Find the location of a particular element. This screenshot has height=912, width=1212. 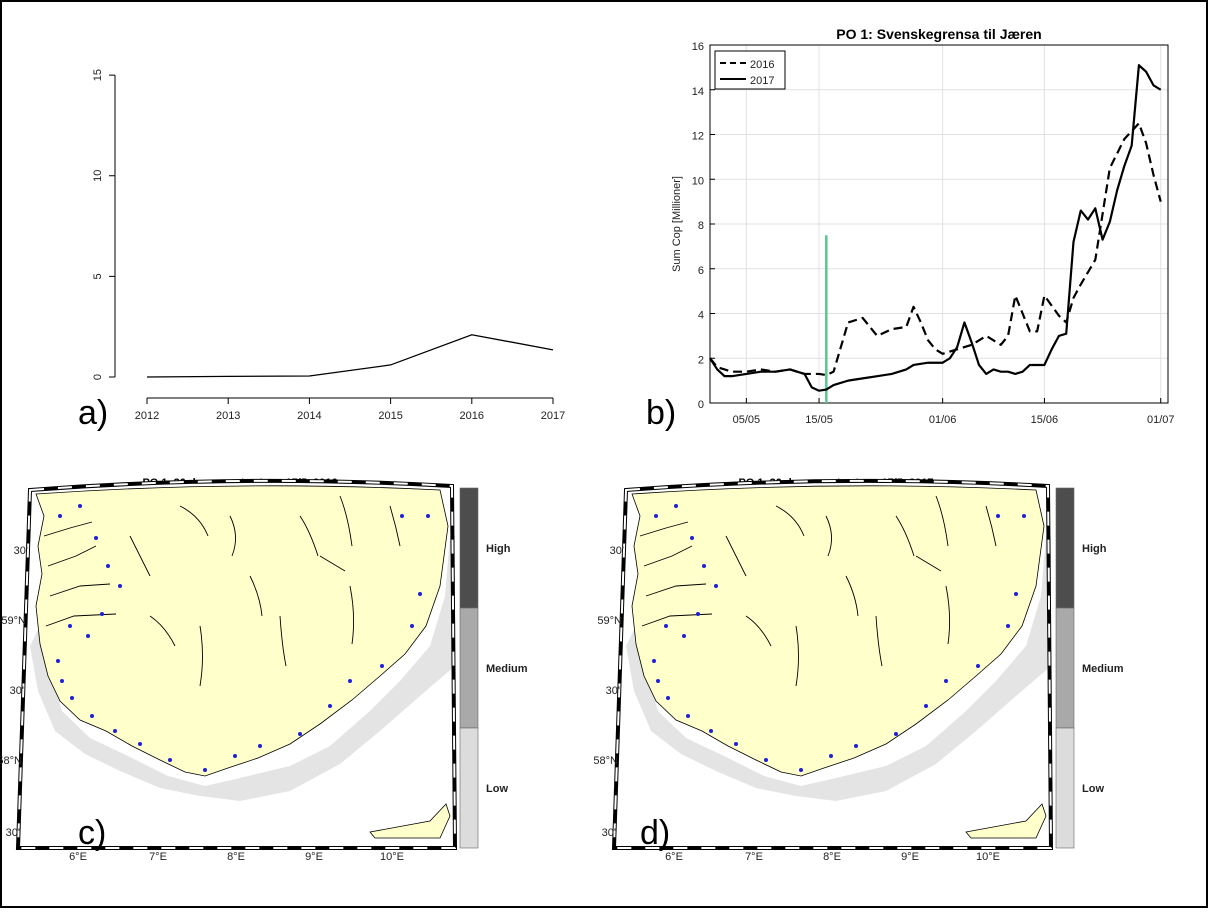

y-tick-label: 12 is located at coordinates (698, 137).